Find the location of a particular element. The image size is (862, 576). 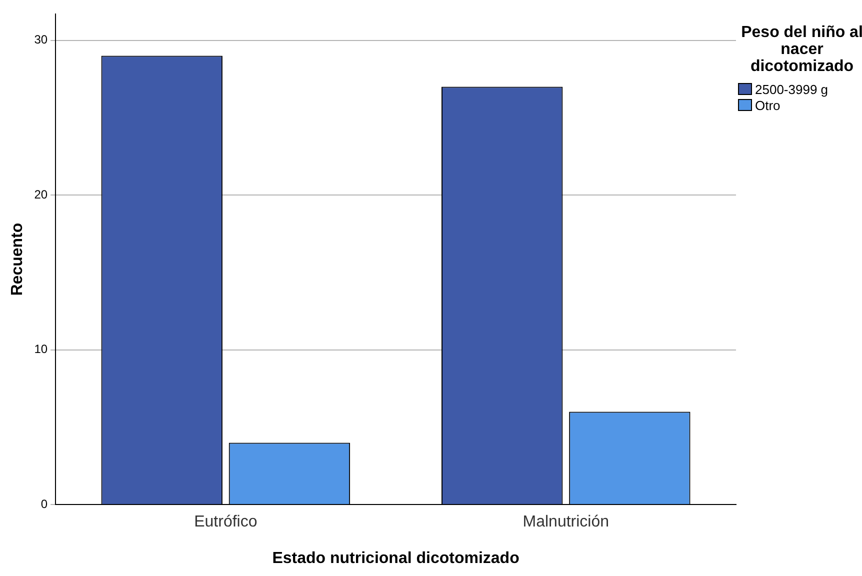

y-axis-title: Recuento is located at coordinates (17, 259).